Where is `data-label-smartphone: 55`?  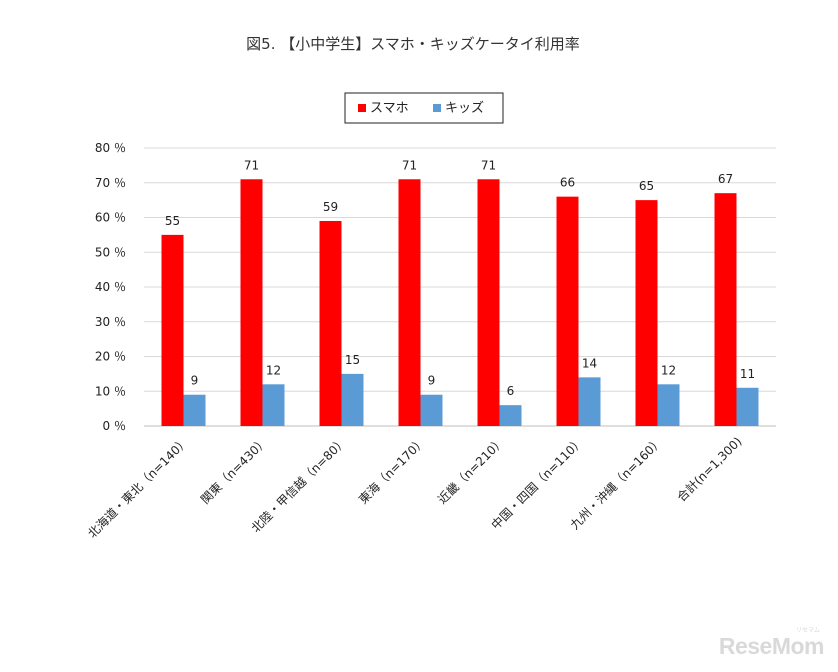
data-label-smartphone: 55 is located at coordinates (172, 221).